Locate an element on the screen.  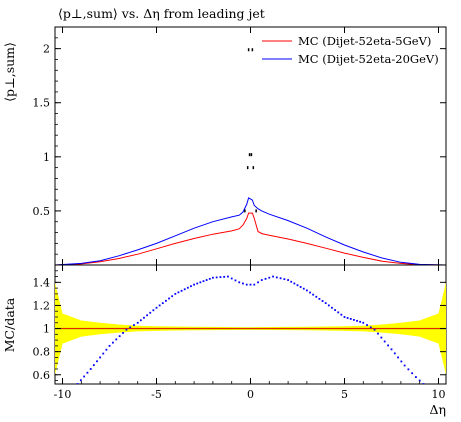
x-tick-label: -5 is located at coordinates (156, 394).